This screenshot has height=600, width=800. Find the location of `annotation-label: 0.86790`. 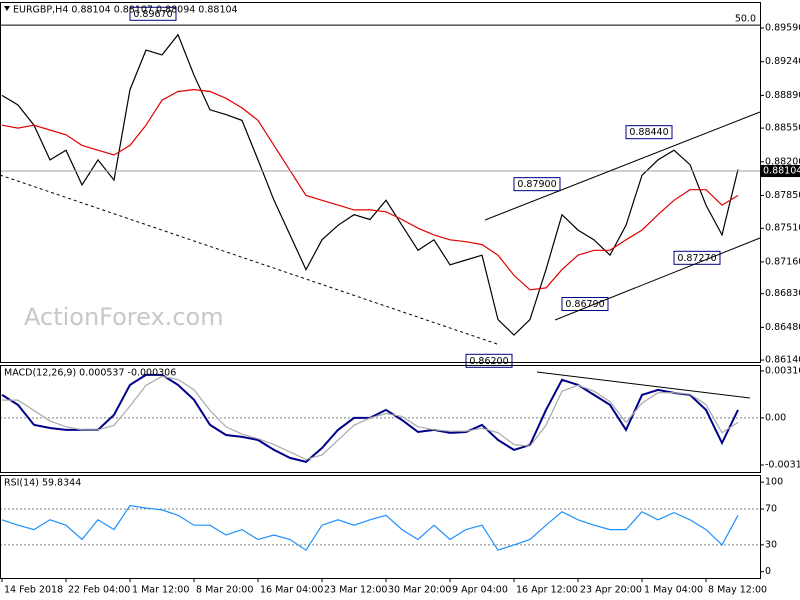

annotation-label: 0.86790 is located at coordinates (584, 304).